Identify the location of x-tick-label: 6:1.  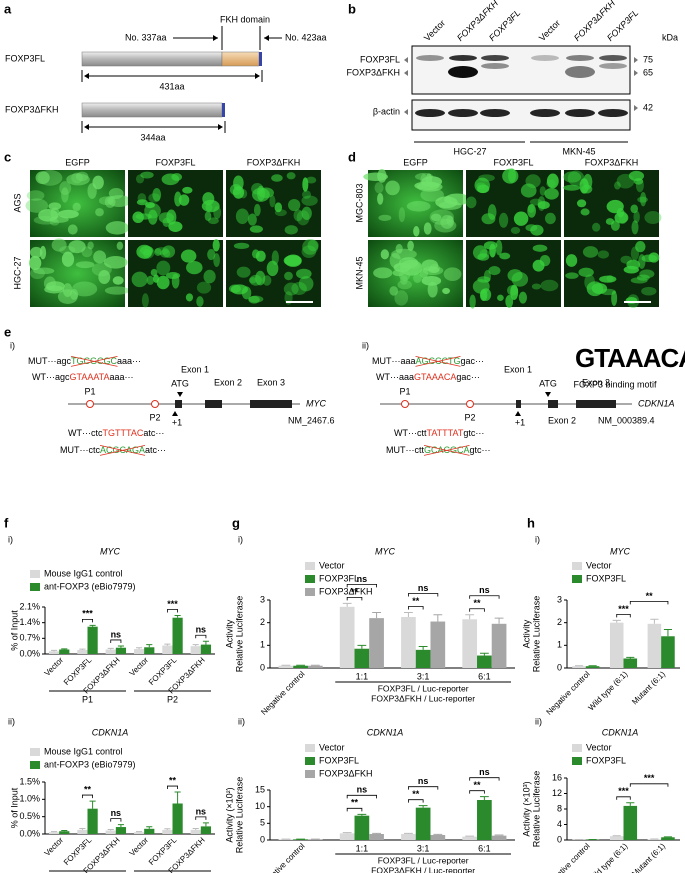
(484, 676).